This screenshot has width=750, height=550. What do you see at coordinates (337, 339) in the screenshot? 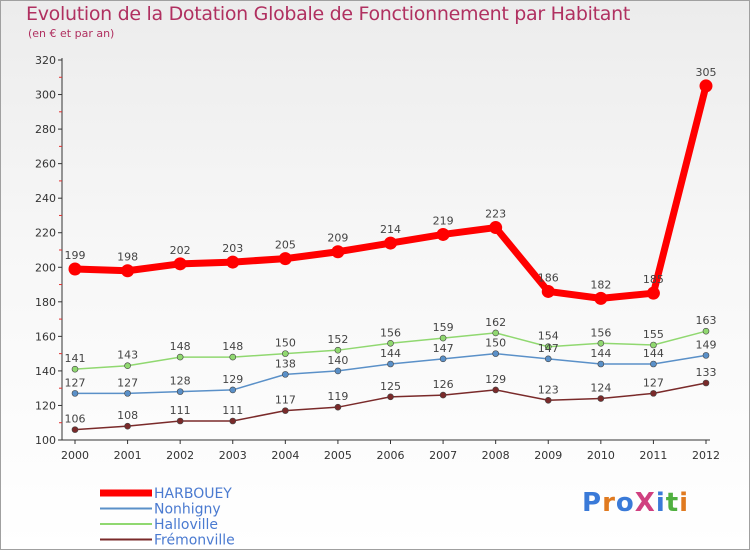
I see `data-label: 152` at bounding box center [337, 339].